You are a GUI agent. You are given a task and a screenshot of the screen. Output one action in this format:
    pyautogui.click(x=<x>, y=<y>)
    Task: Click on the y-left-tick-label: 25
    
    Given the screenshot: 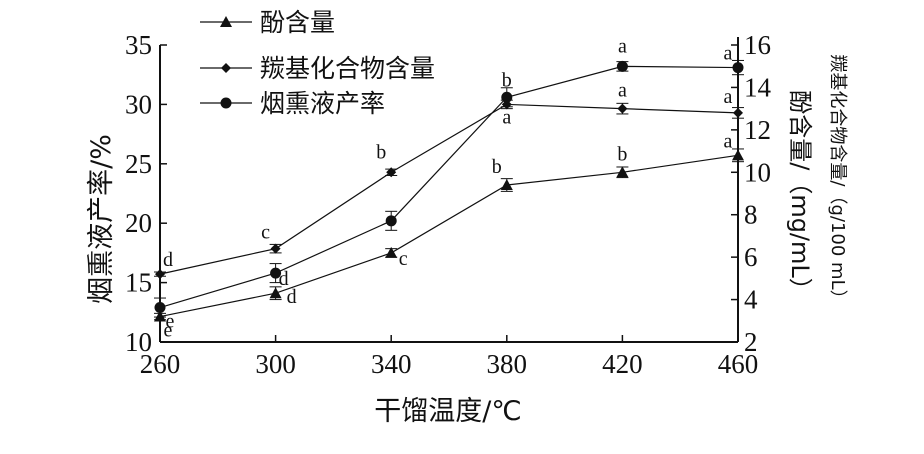 What is the action you would take?
    pyautogui.click(x=138, y=164)
    